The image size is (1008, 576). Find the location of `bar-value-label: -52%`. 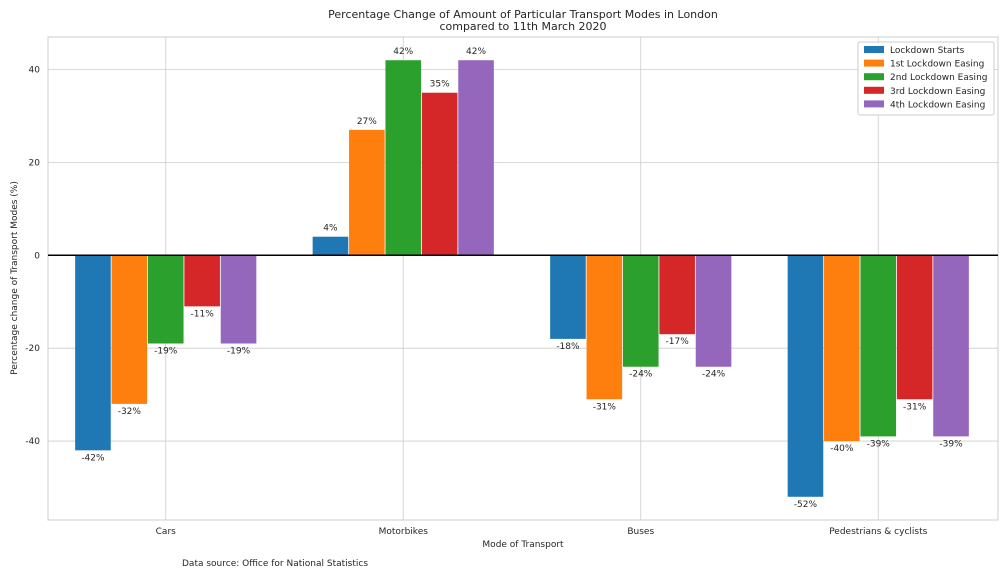

bar-value-label: -52% is located at coordinates (806, 505).